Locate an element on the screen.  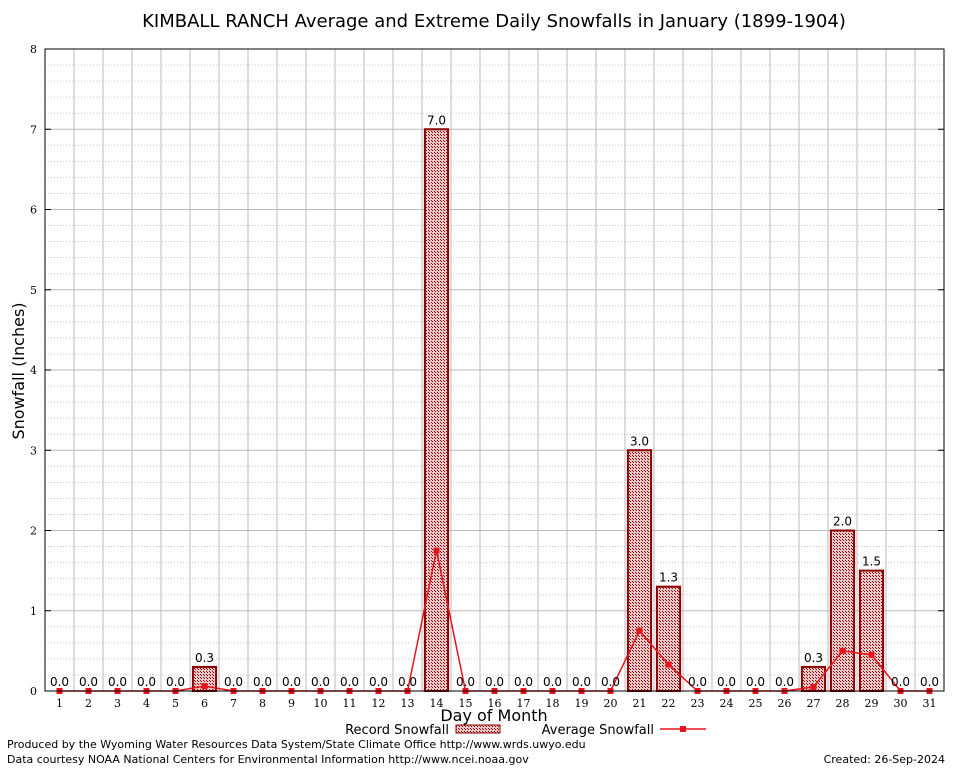
x-tick-label: 21 is located at coordinates (640, 703).